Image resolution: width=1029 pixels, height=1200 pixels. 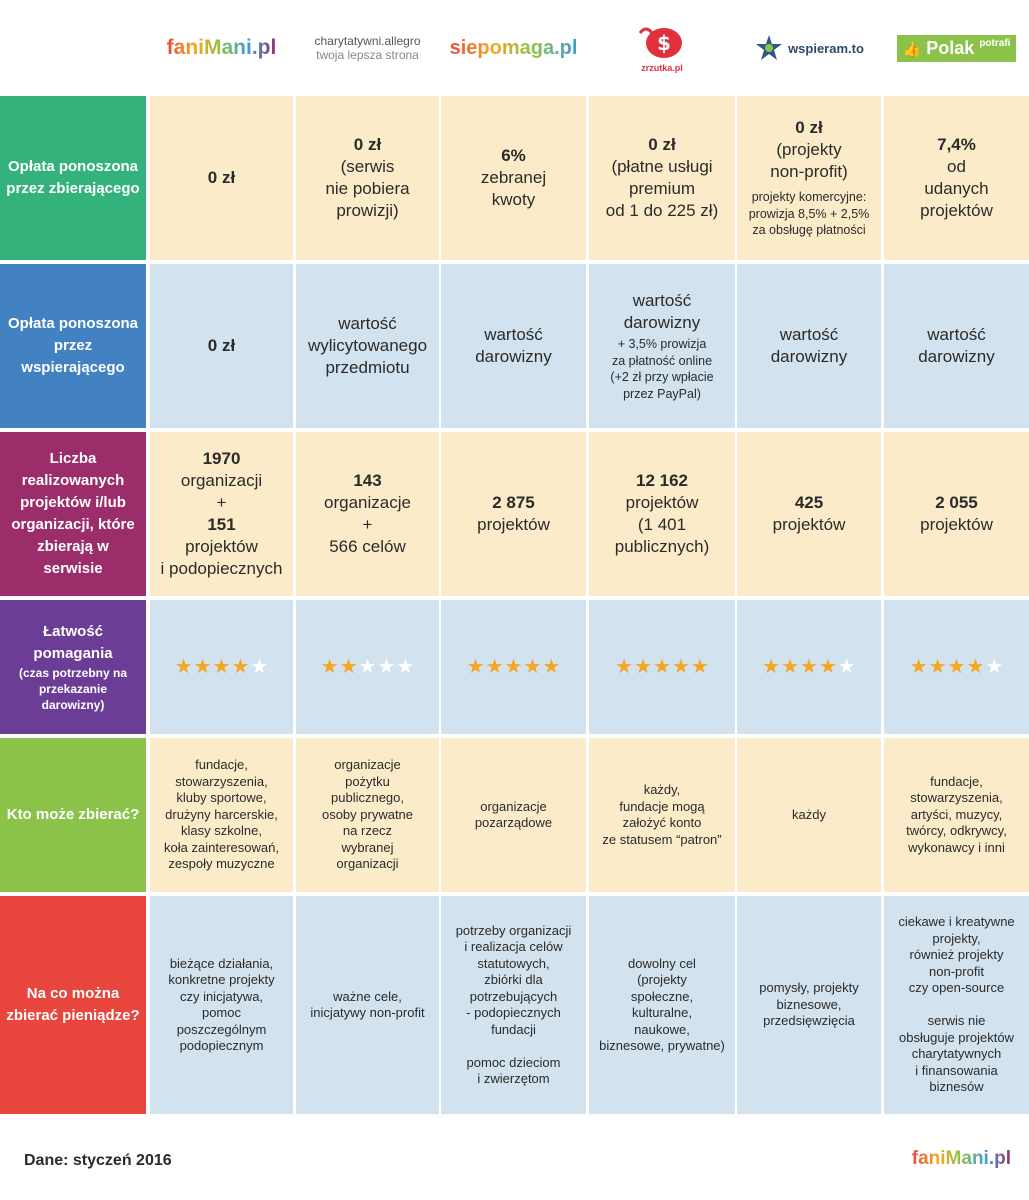 I want to click on logo-fanimani: faniMani.pl, so click(x=221, y=48).